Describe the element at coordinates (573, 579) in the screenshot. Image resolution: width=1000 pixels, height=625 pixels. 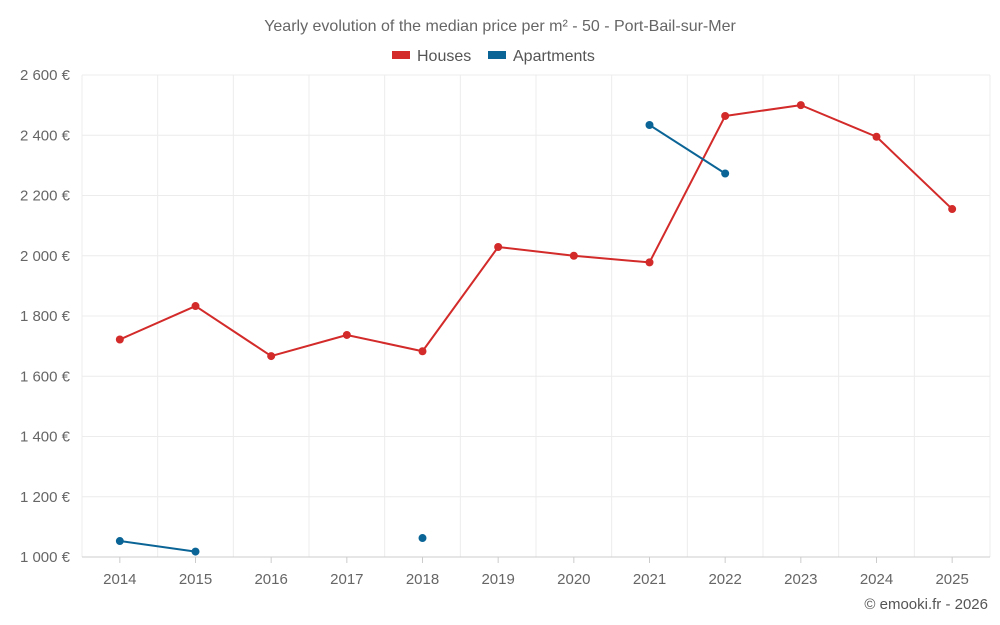
I see `x-tick-label: 2020` at that location.